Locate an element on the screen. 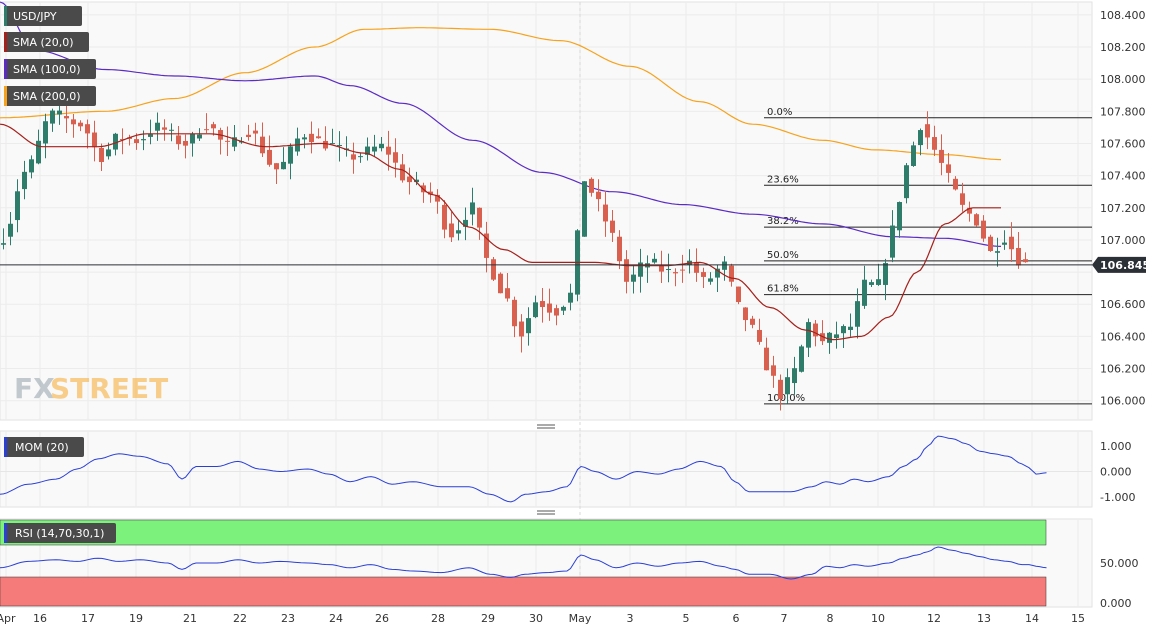  fxstreet-watermark: FX STREET is located at coordinates (91, 388).